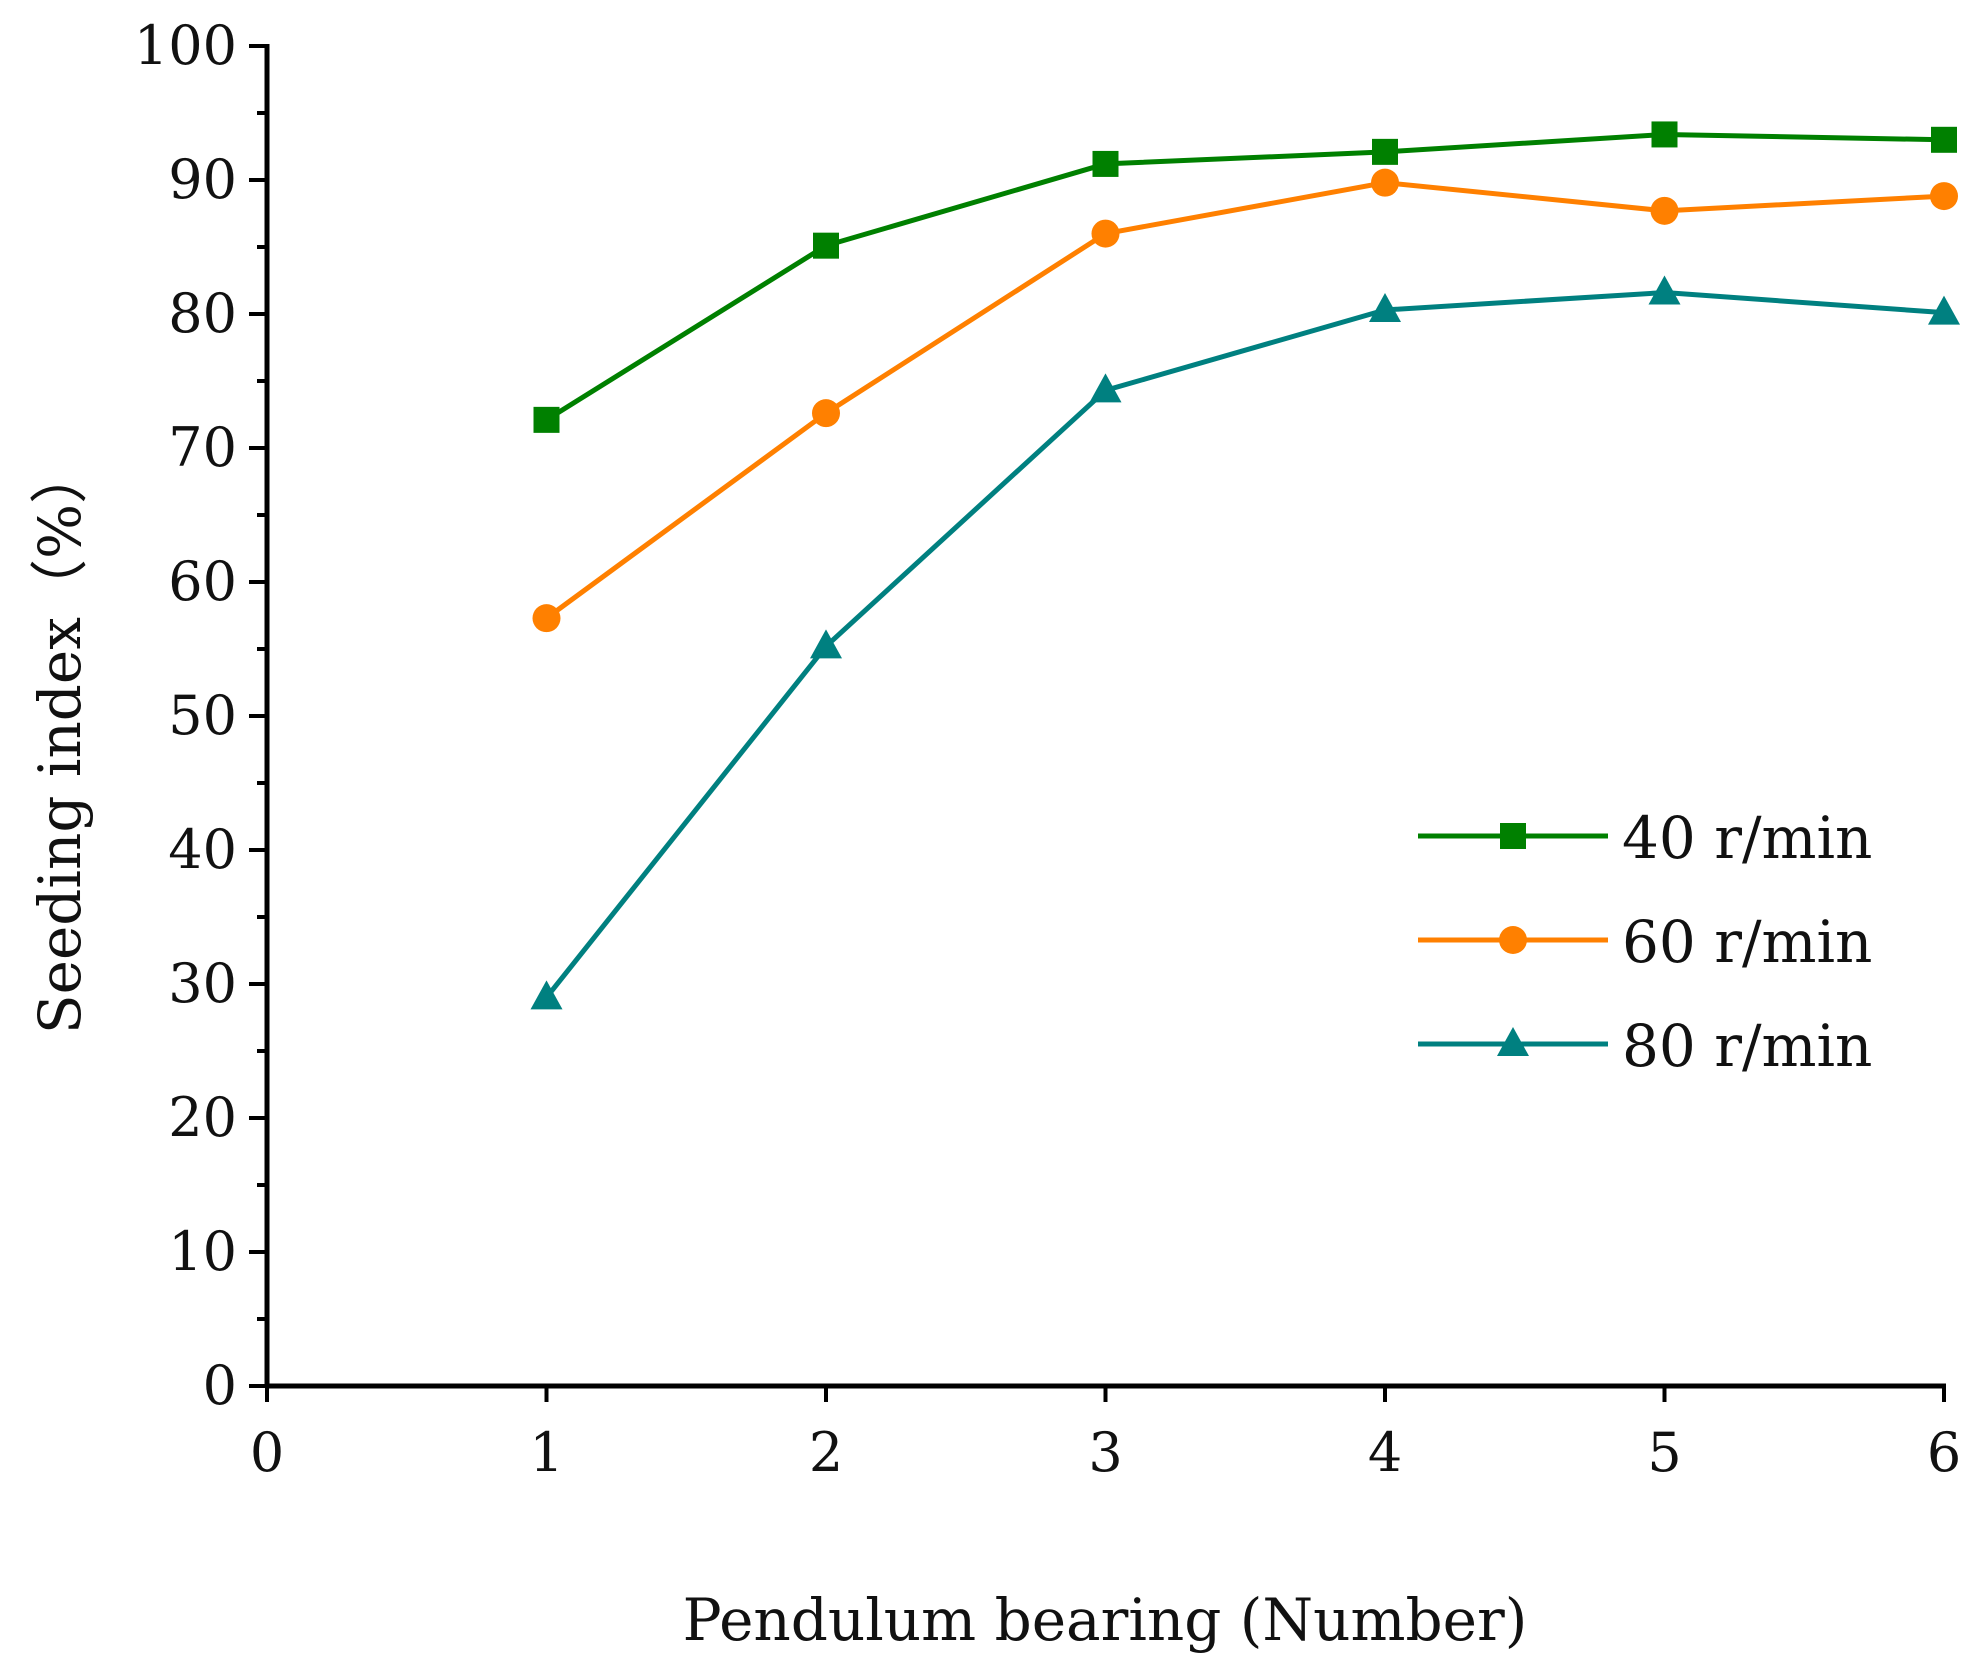 Image resolution: width=1964 pixels, height=1668 pixels. Describe the element at coordinates (202, 447) in the screenshot. I see `y-tick-label: 70` at that location.